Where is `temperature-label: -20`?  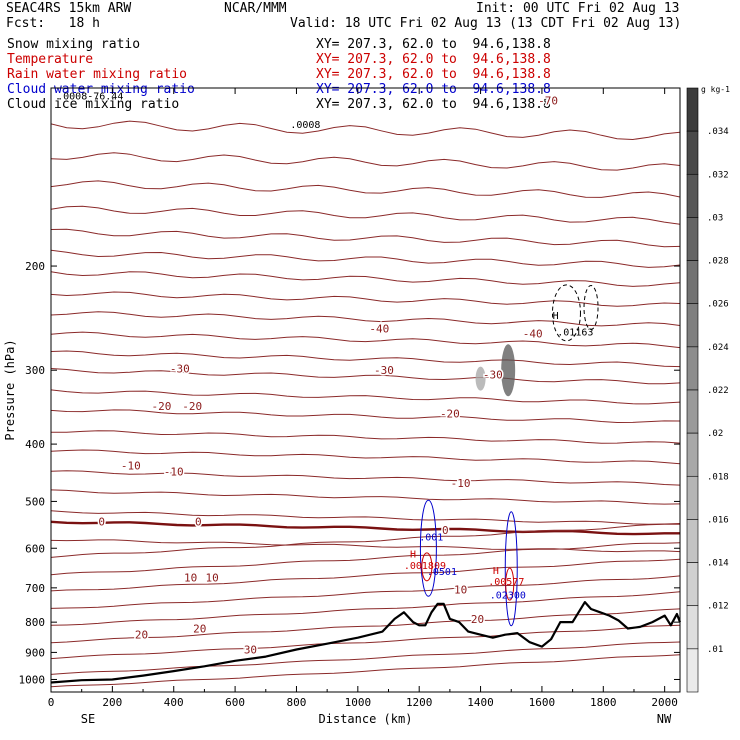 temperature-label: -20 is located at coordinates (192, 406).